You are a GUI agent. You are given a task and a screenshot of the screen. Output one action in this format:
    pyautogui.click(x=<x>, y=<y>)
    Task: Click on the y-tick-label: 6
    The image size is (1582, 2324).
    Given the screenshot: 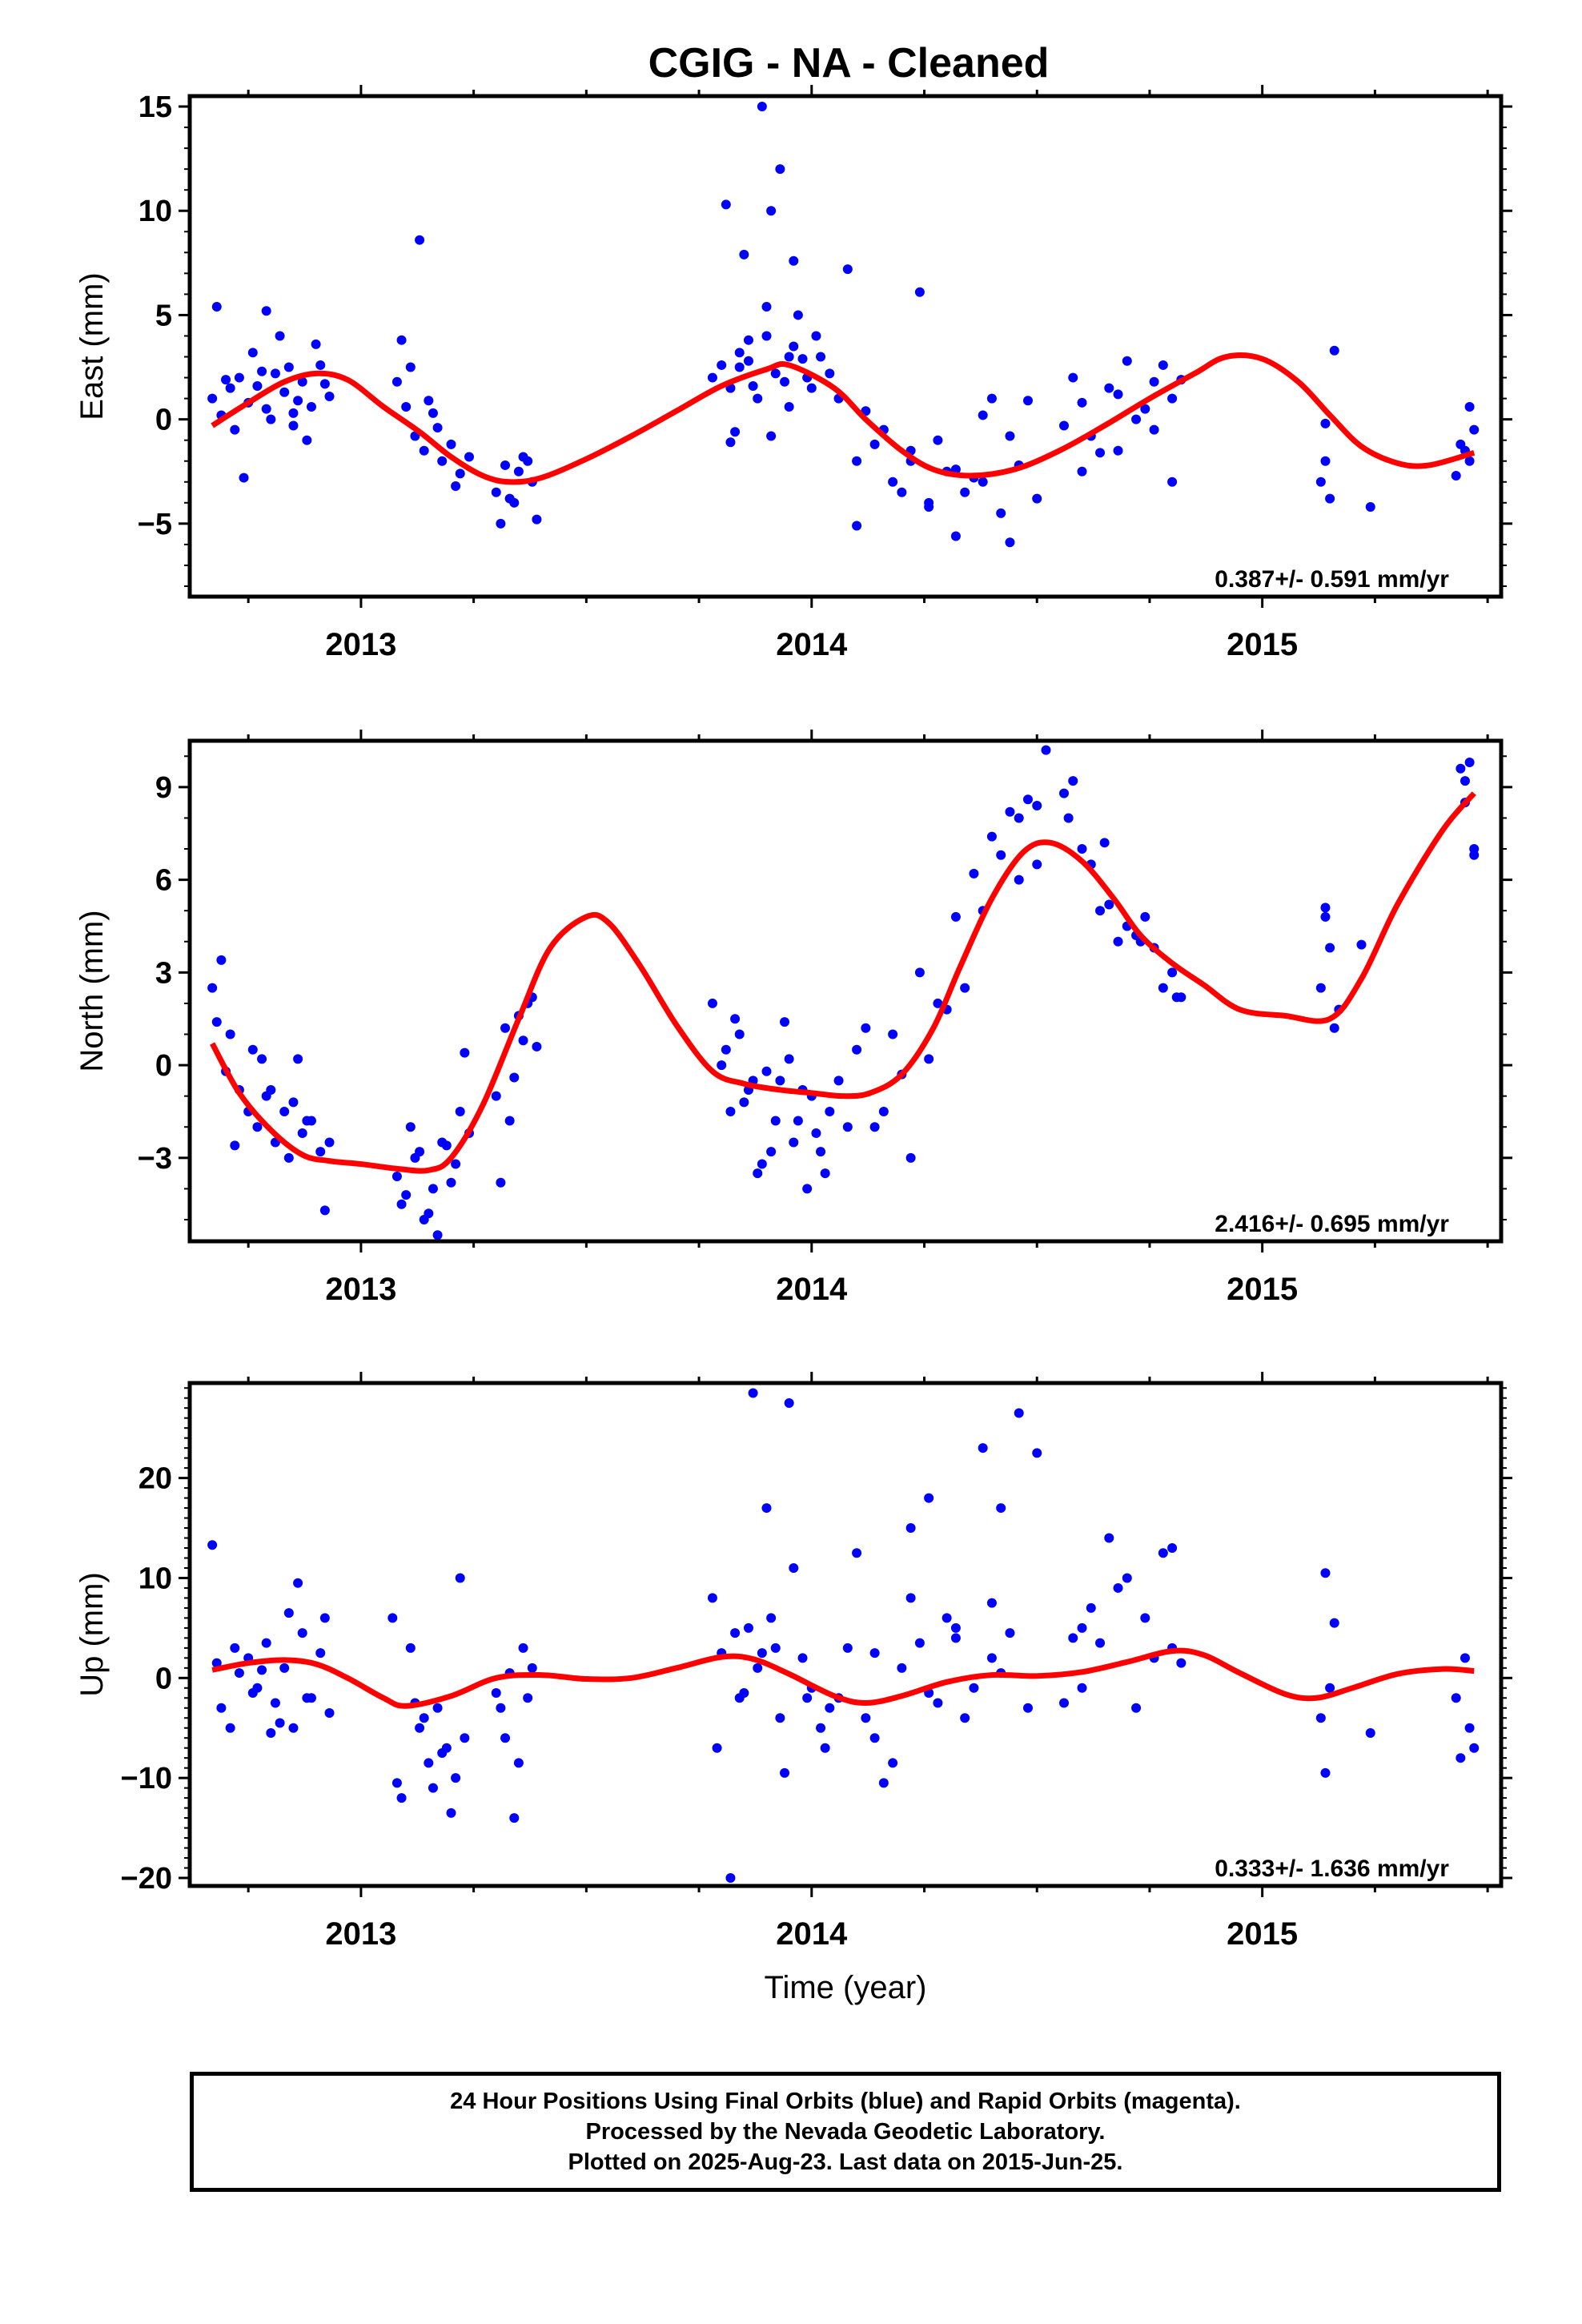 What is the action you would take?
    pyautogui.click(x=164, y=881)
    